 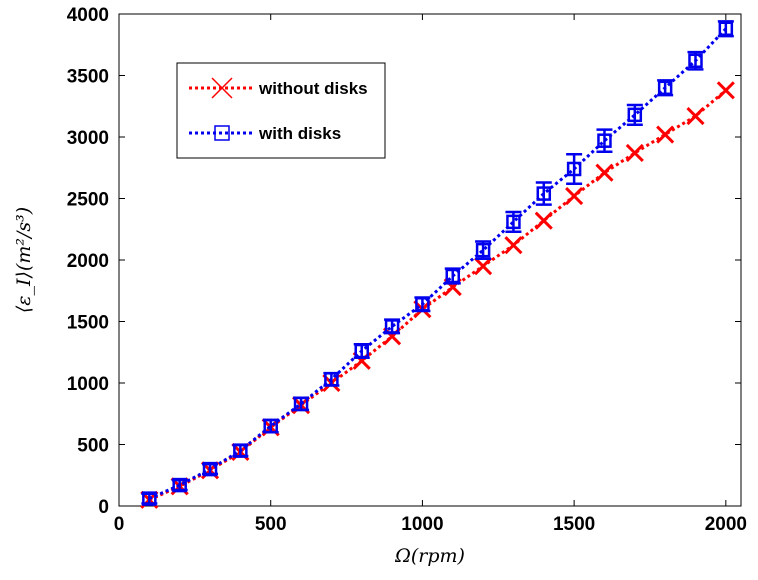 I want to click on legend-label-with-disks: with disks, so click(x=299, y=133).